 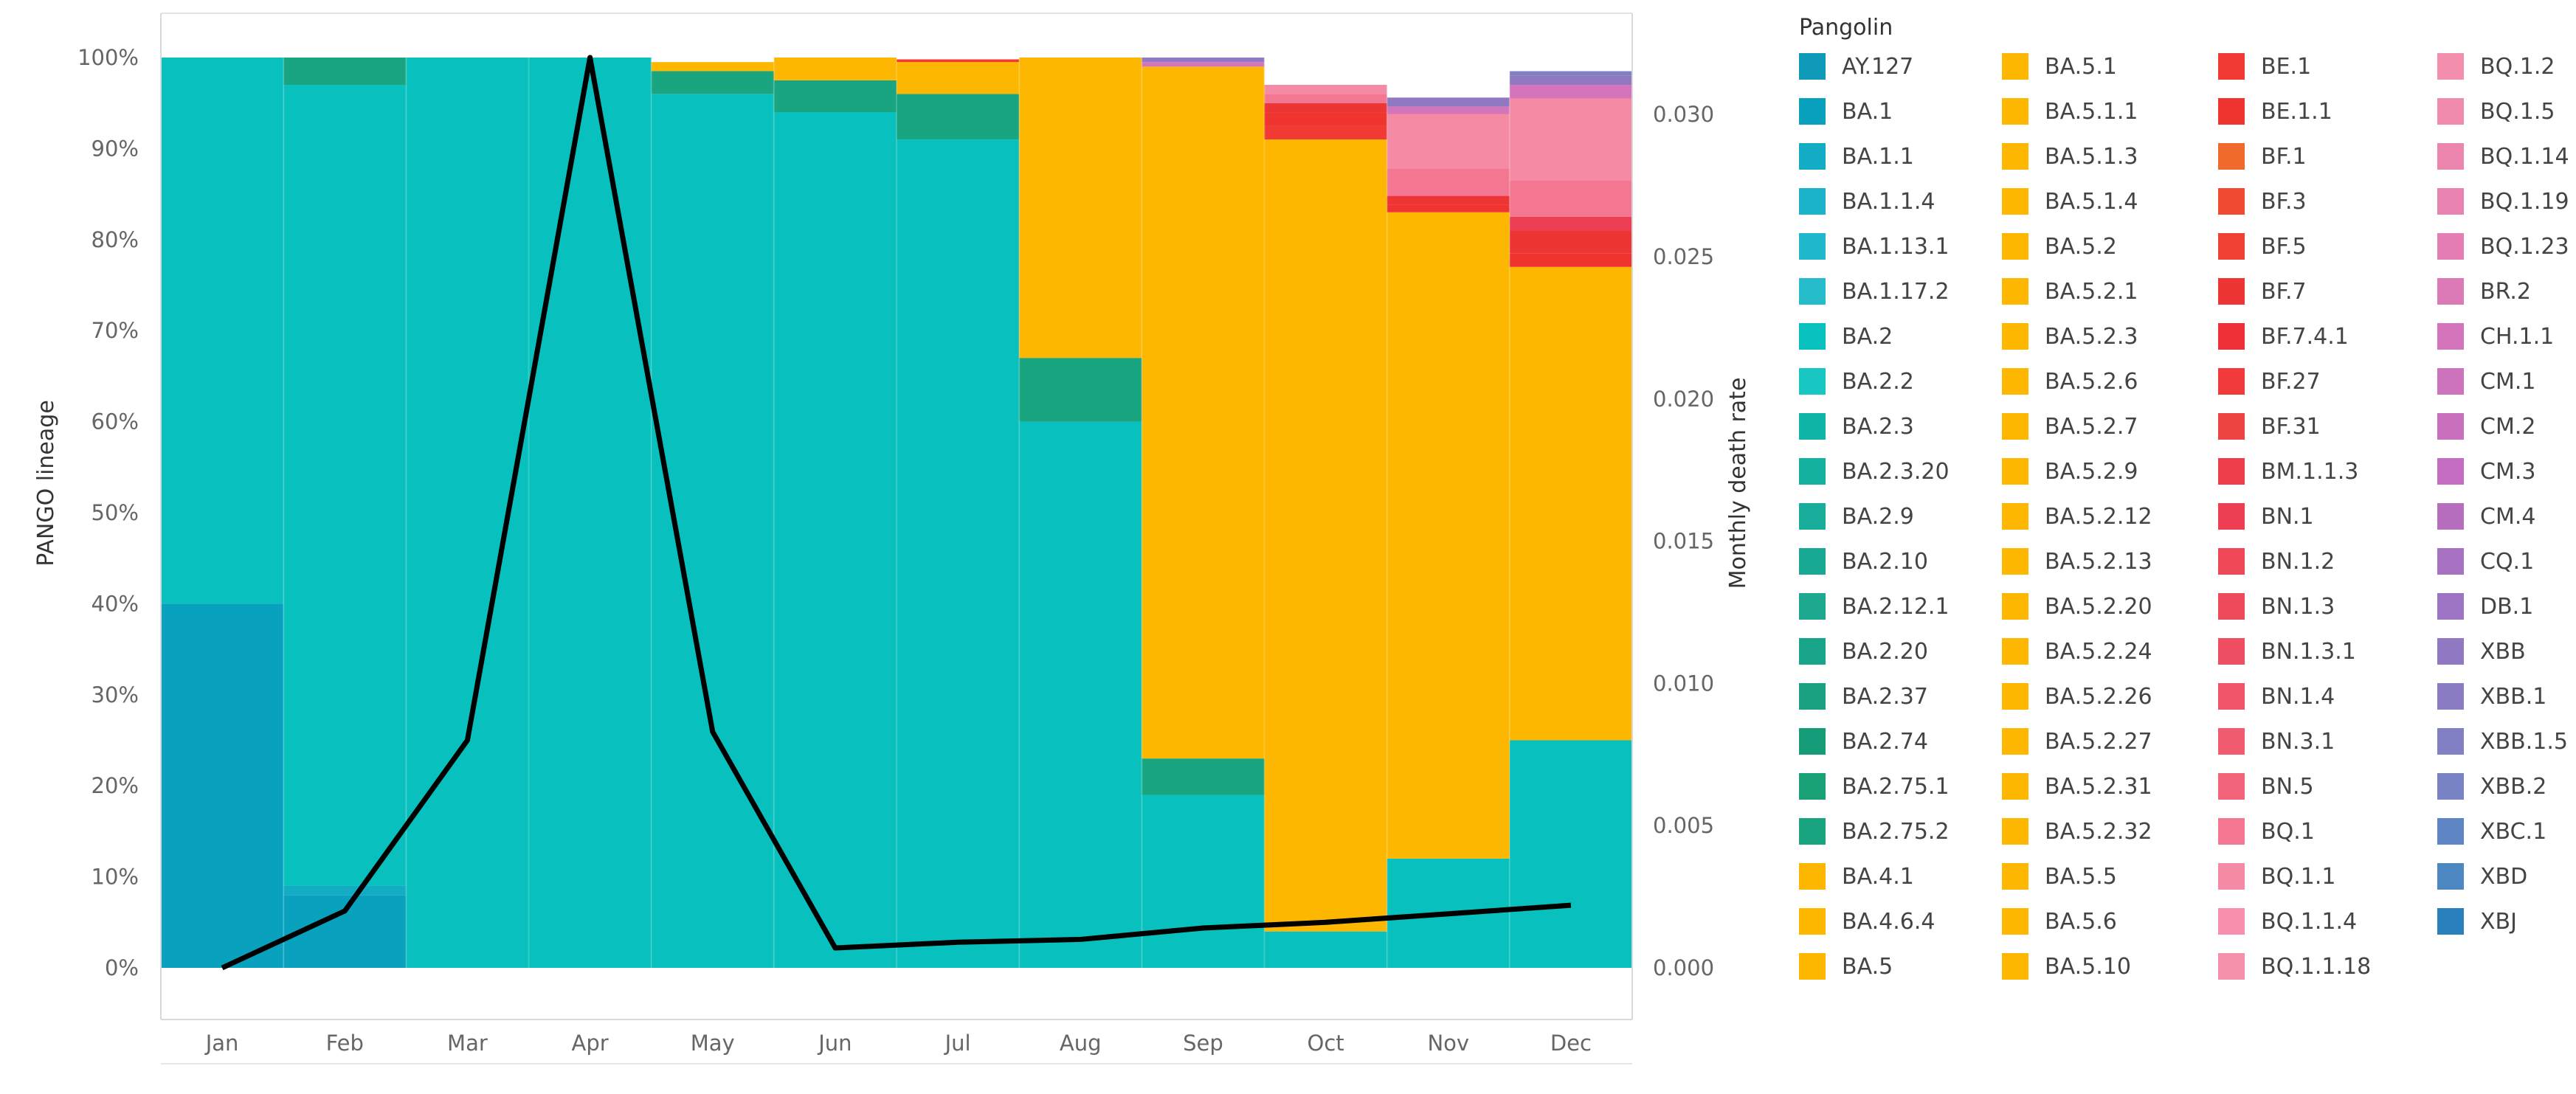 I want to click on legend-item-BA-5: BA.5, so click(x=1846, y=966).